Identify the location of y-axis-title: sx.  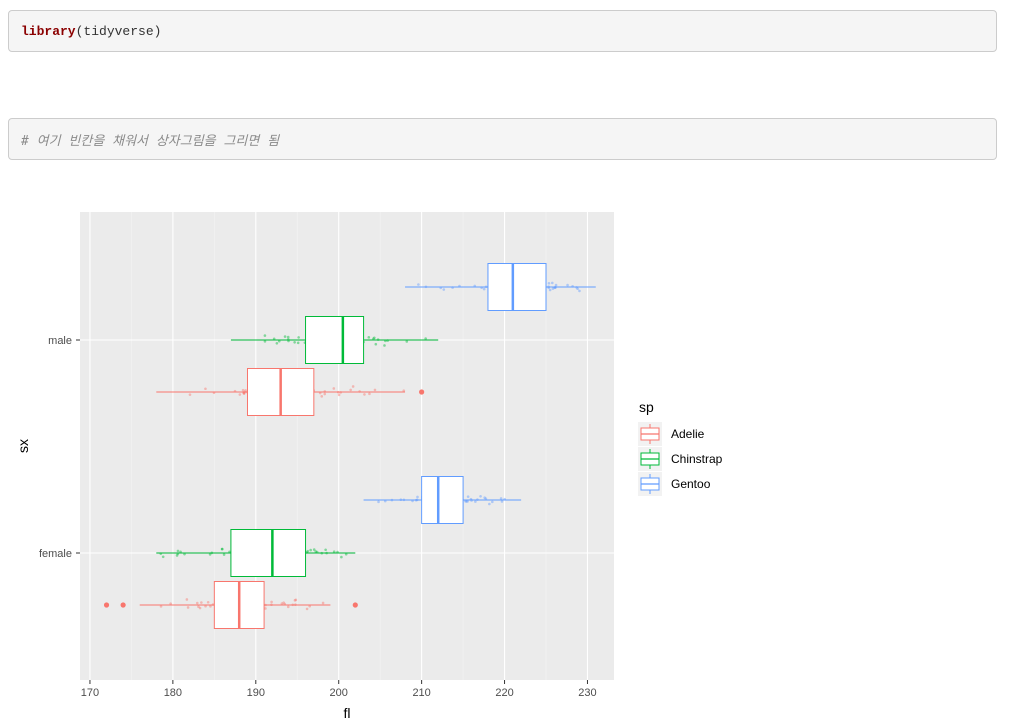
(23, 446).